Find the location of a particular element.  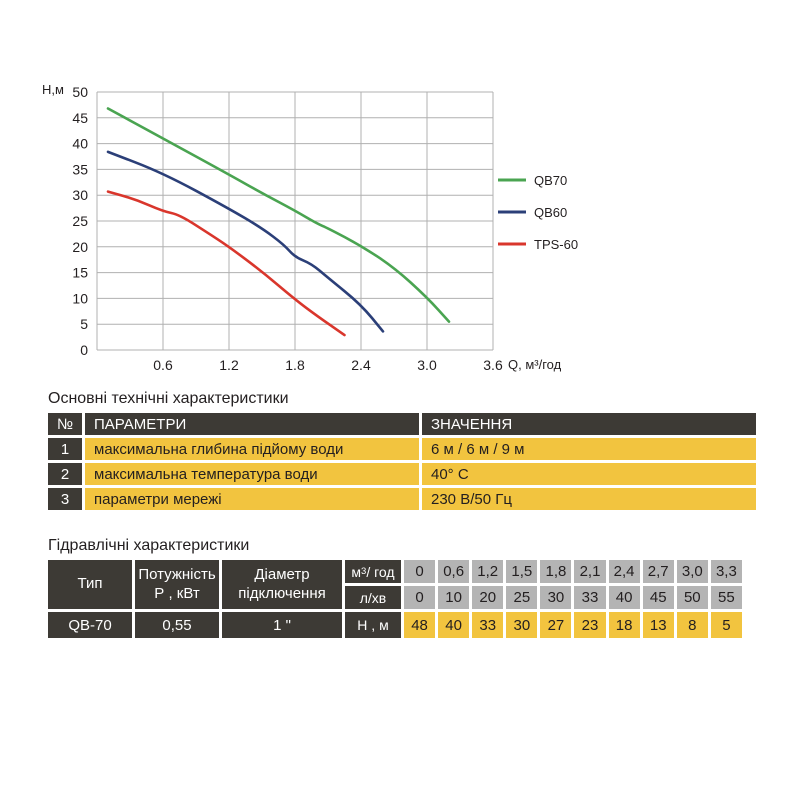

hydraulic-cell-flow-lmin: 10 is located at coordinates (454, 597).